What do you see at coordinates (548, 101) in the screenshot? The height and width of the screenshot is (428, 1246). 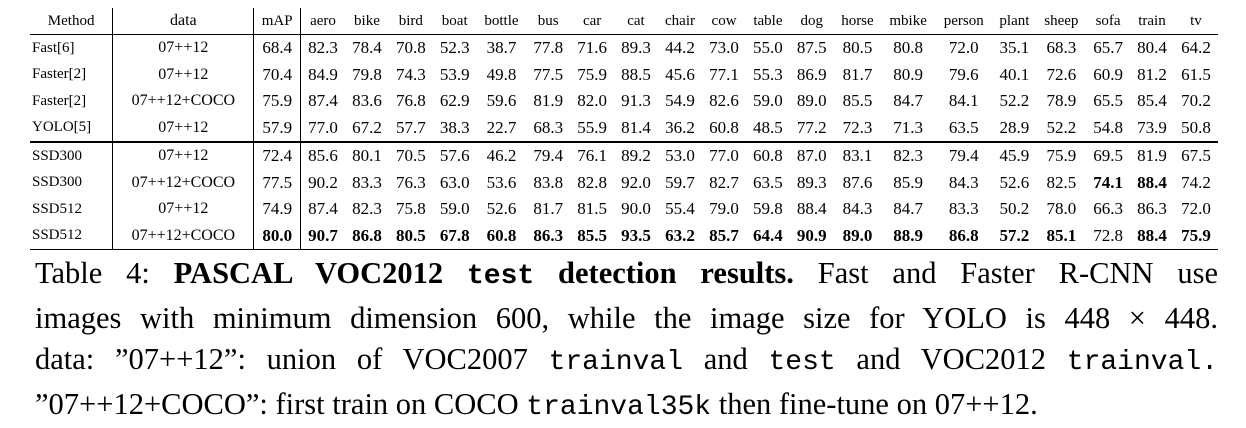 I see `score-cell: 81.9` at bounding box center [548, 101].